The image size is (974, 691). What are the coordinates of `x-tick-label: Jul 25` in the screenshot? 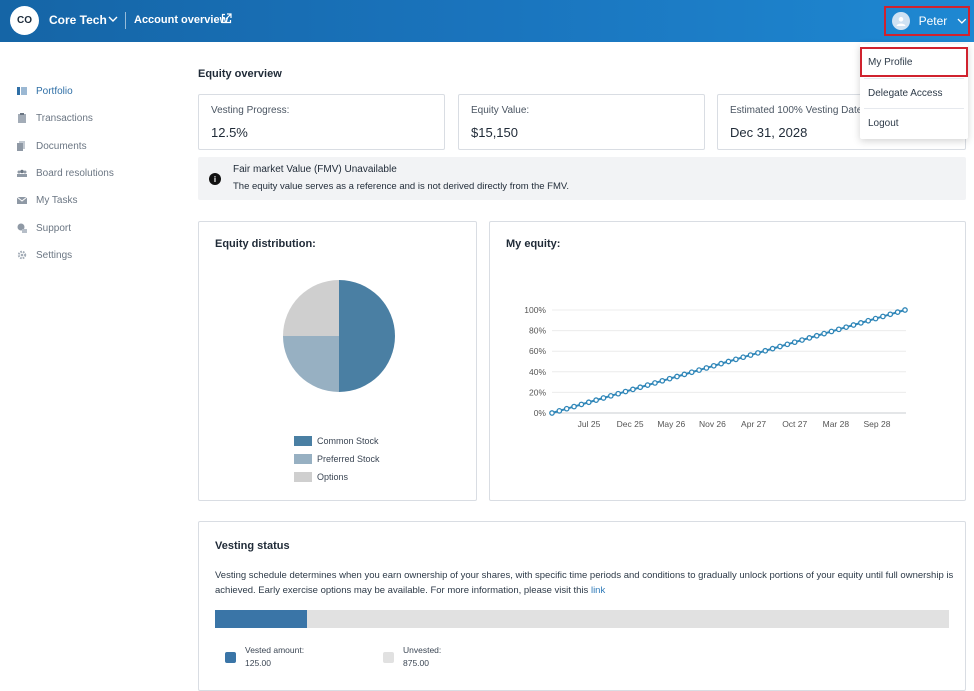 It's located at (589, 424).